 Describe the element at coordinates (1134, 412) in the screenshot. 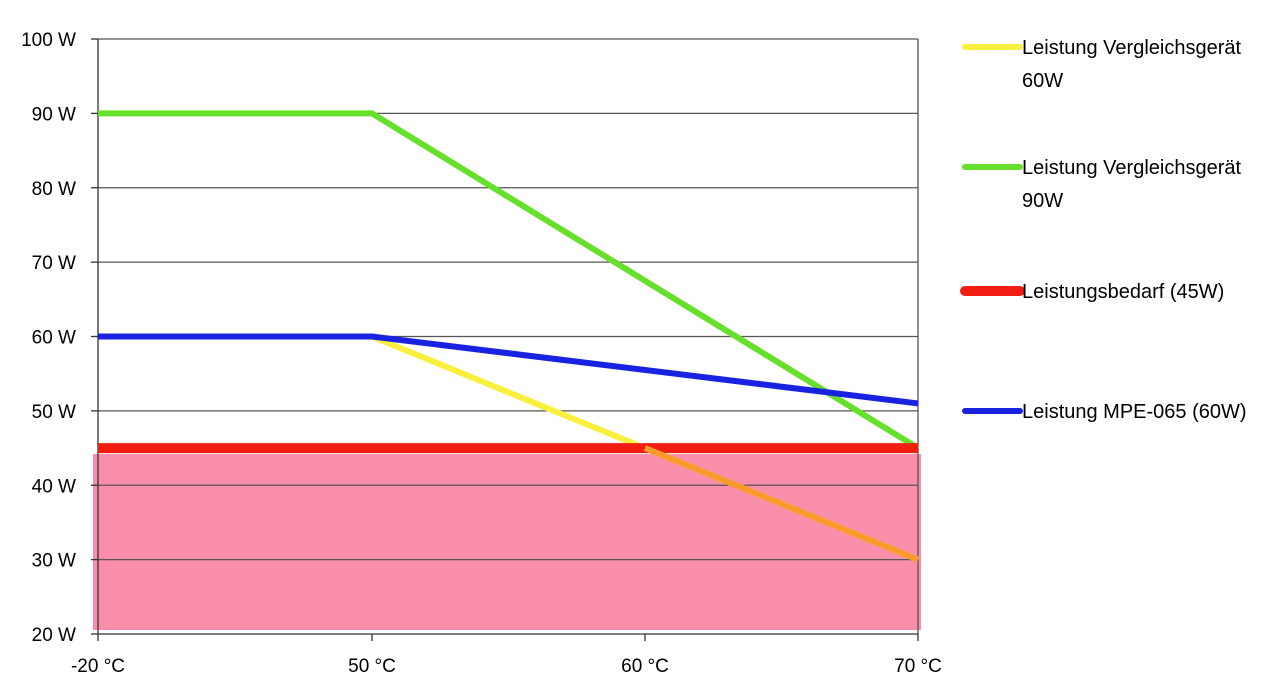

I see `legend-label: Leistung MPE-065 (60W)` at that location.